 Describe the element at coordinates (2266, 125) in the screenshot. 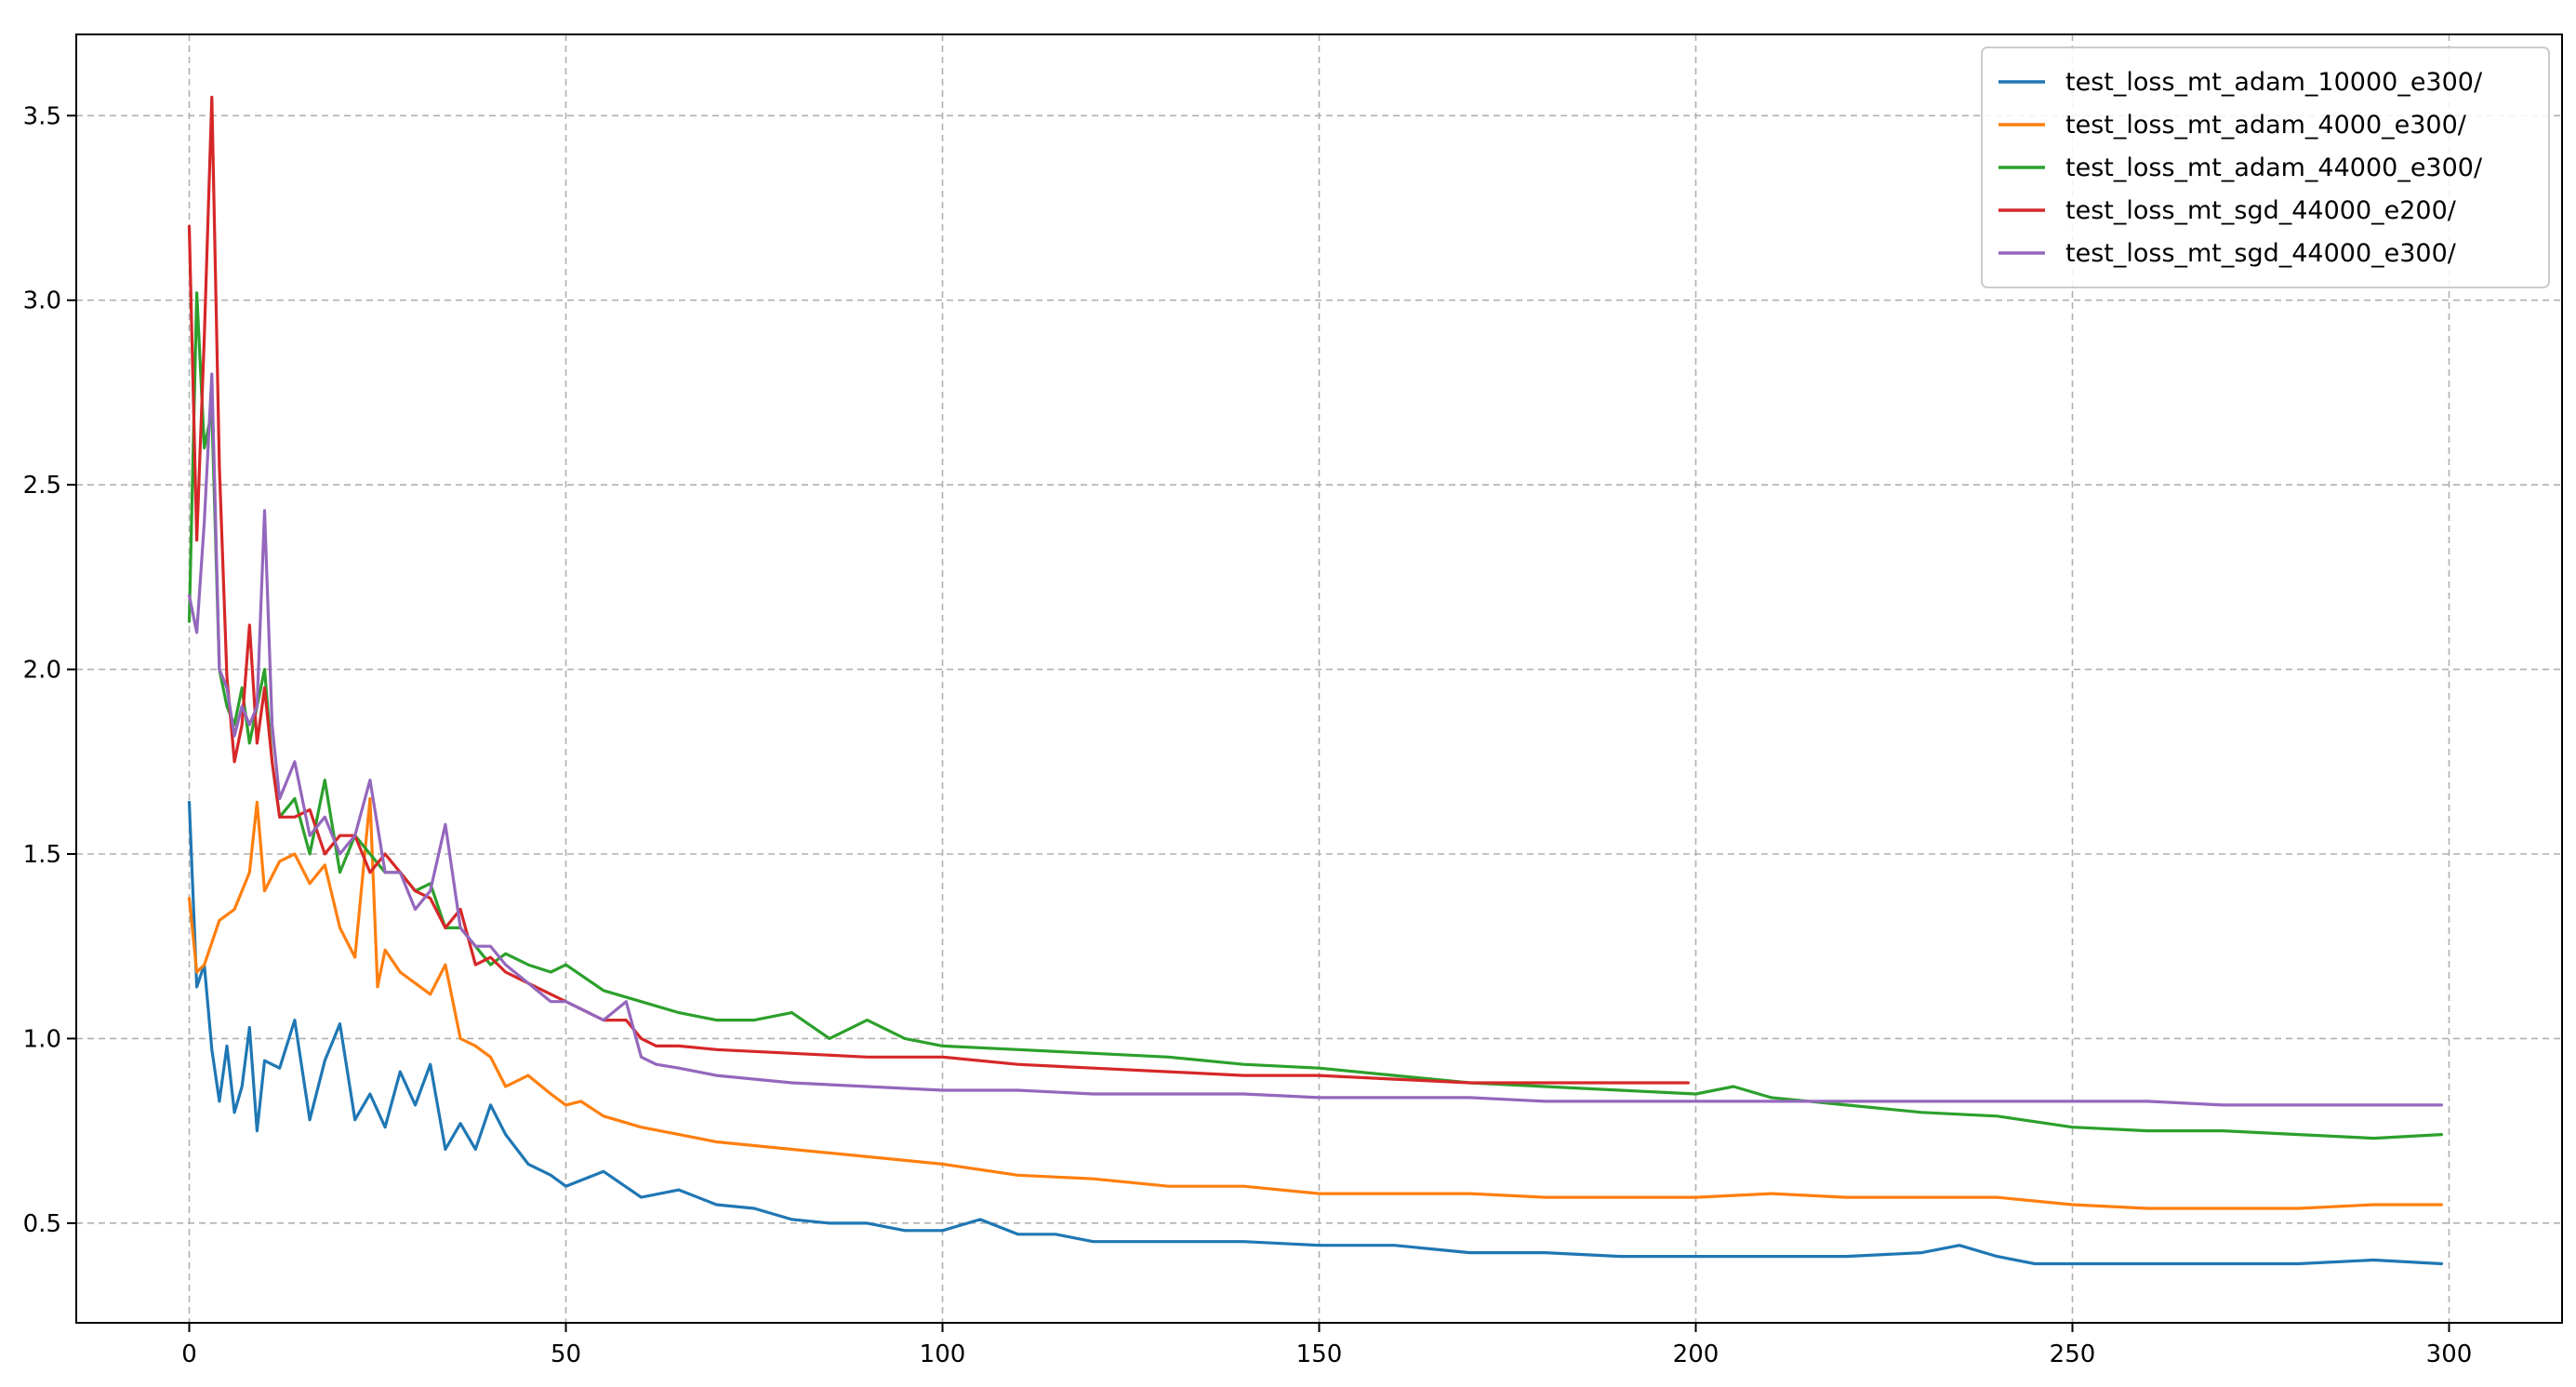

I see `legend-label: test_loss_mt_adam_4000_e300/` at that location.